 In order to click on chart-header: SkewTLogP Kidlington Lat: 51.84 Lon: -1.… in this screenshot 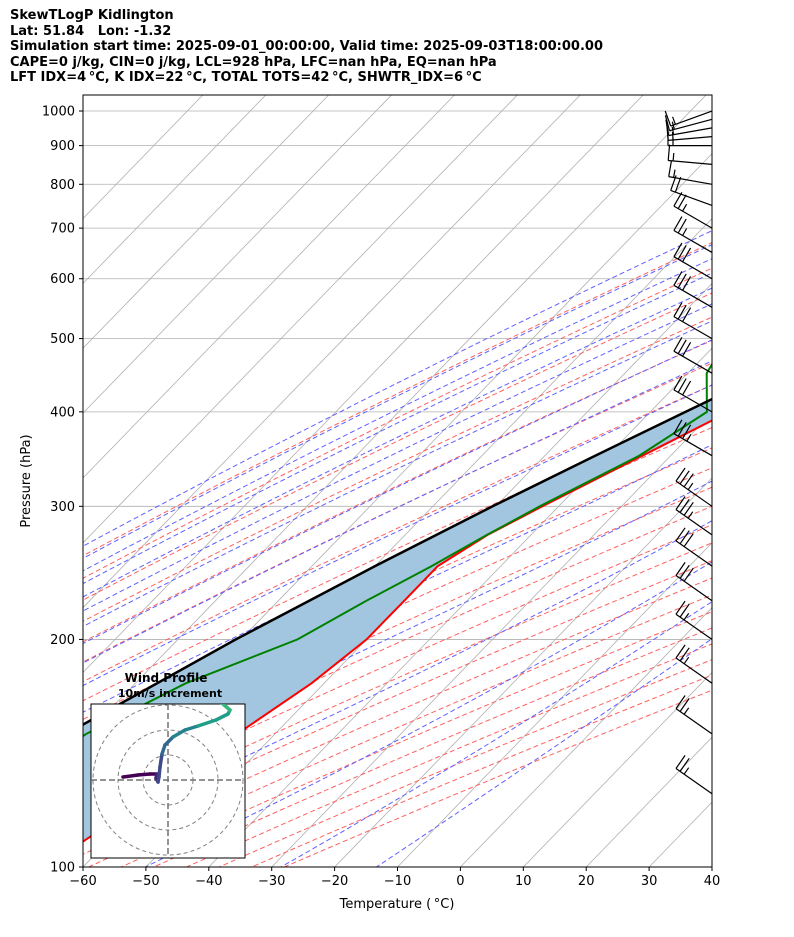, I will do `click(306, 47)`.